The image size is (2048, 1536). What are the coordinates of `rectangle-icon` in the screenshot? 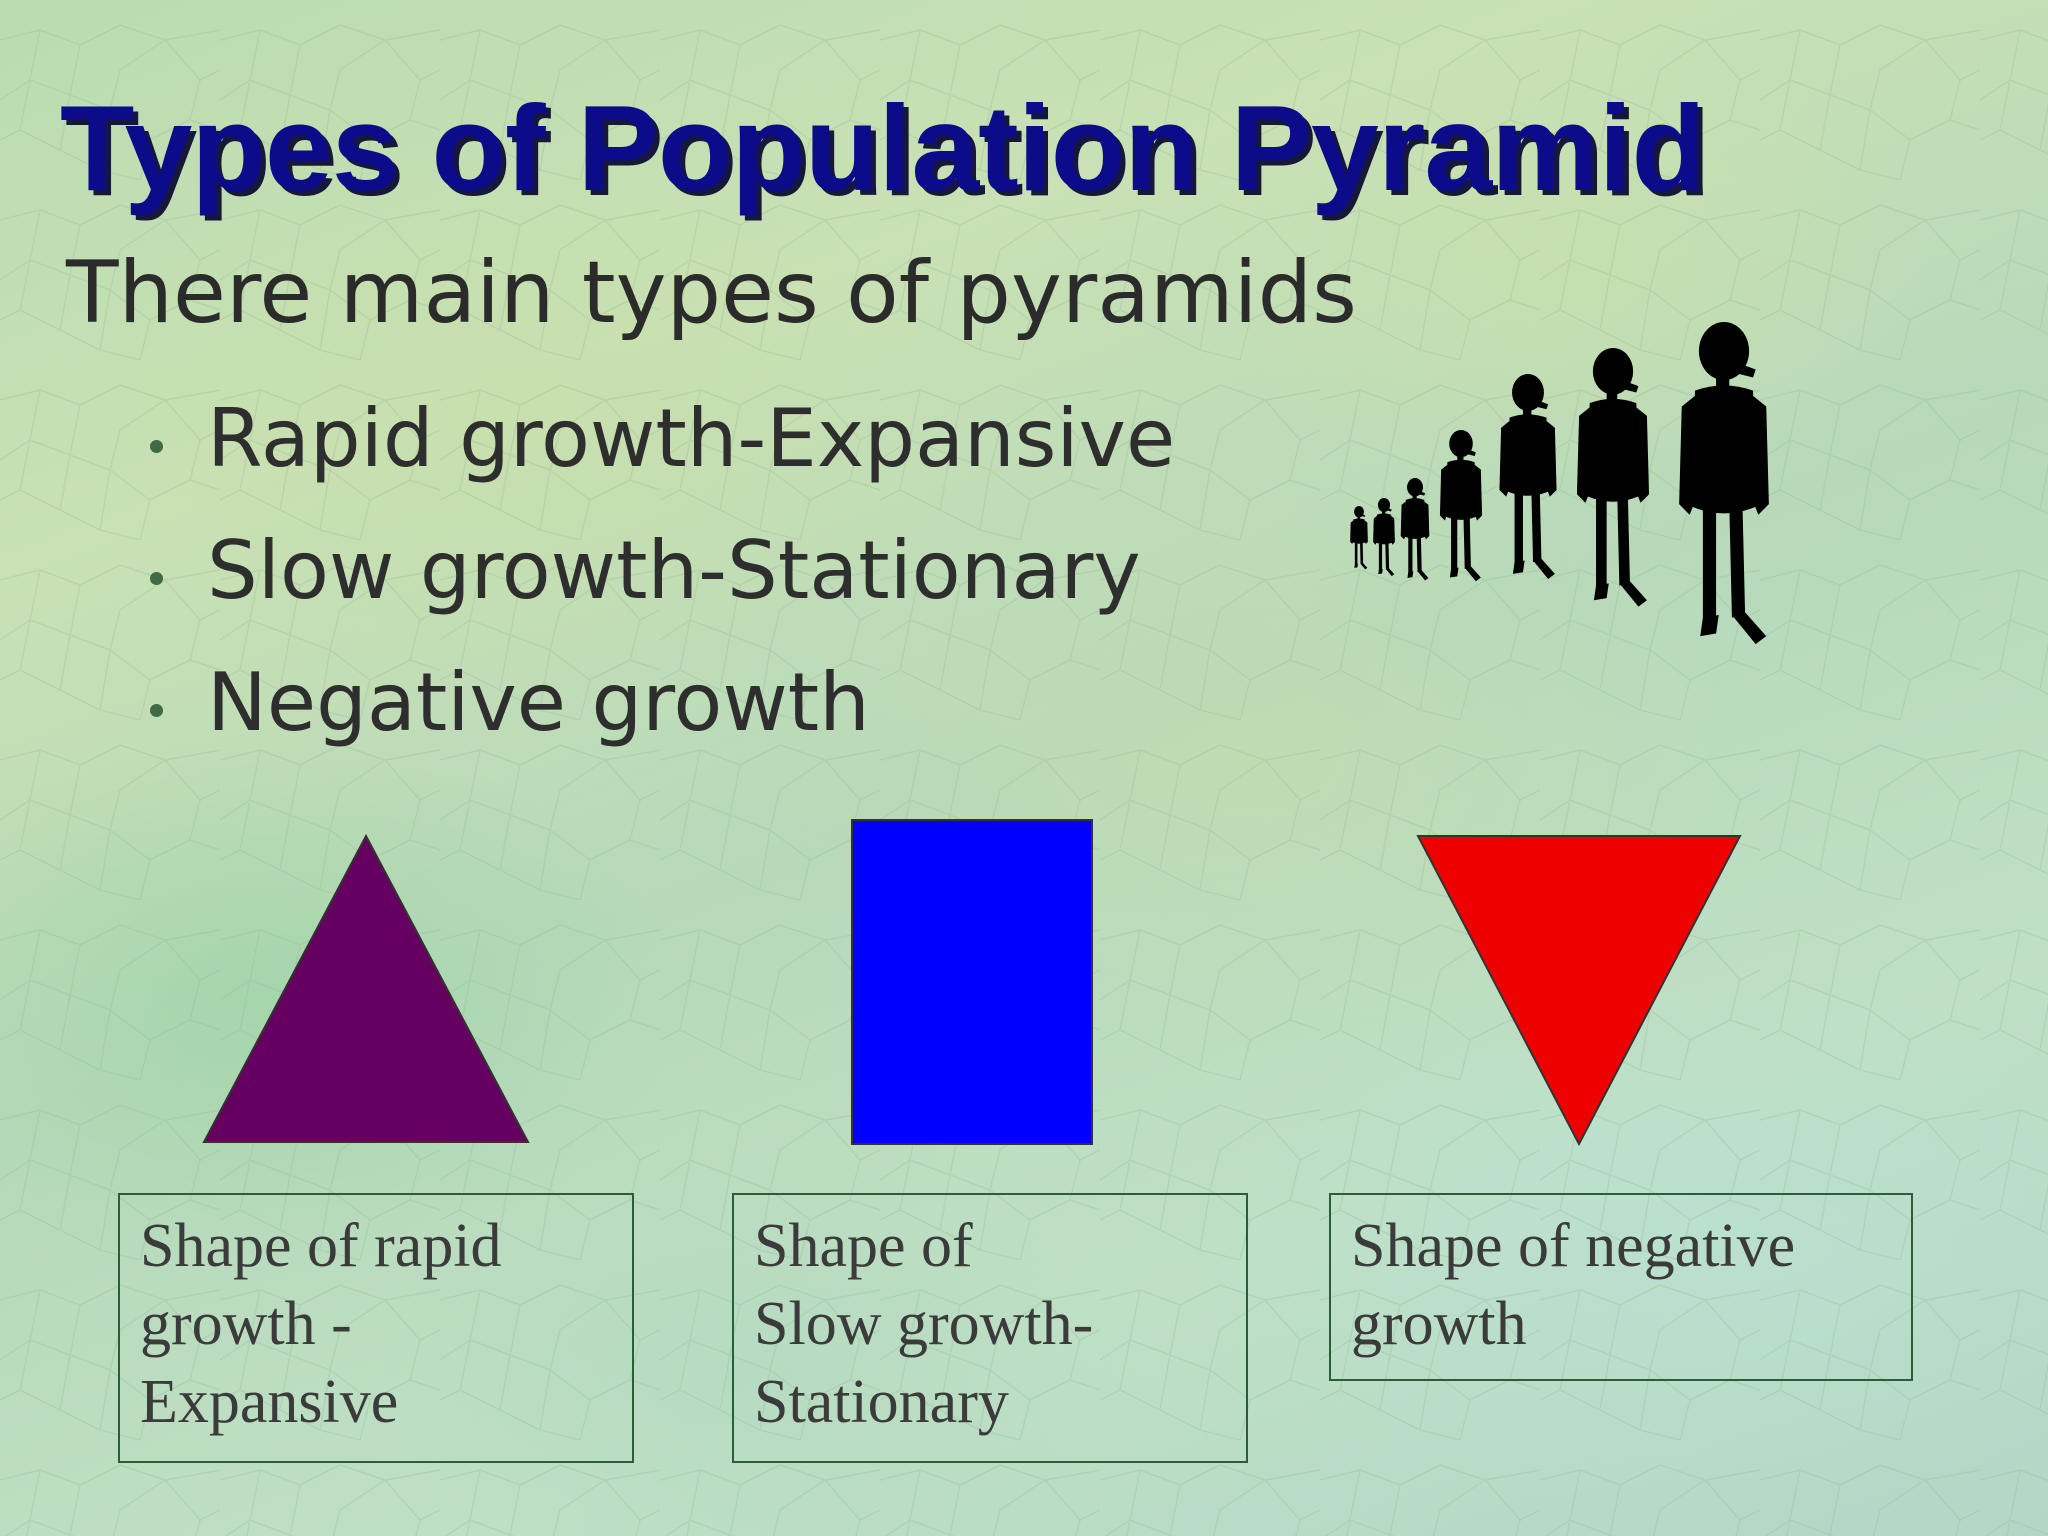 It's located at (972, 982).